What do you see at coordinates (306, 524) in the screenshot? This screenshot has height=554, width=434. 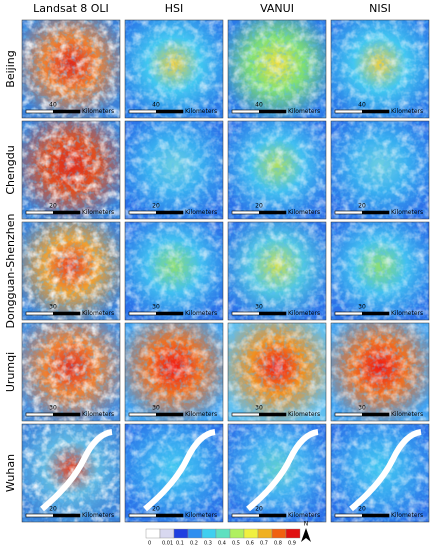 I see `north-label: N` at bounding box center [306, 524].